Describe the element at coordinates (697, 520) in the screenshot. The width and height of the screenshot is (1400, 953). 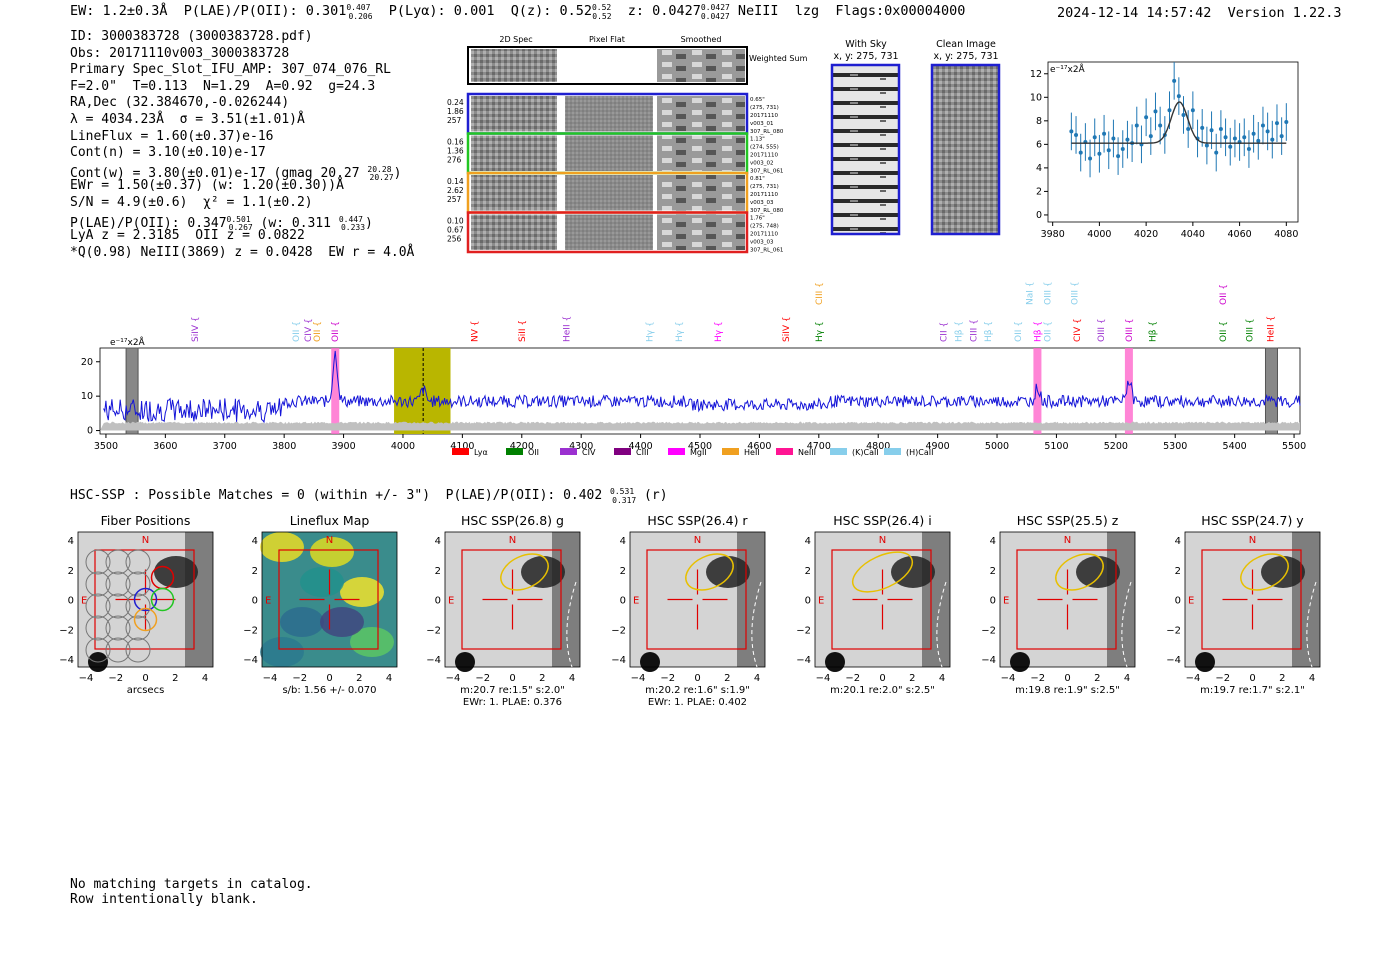
I see `panel-title: HSC SSP(26.4) r` at that location.